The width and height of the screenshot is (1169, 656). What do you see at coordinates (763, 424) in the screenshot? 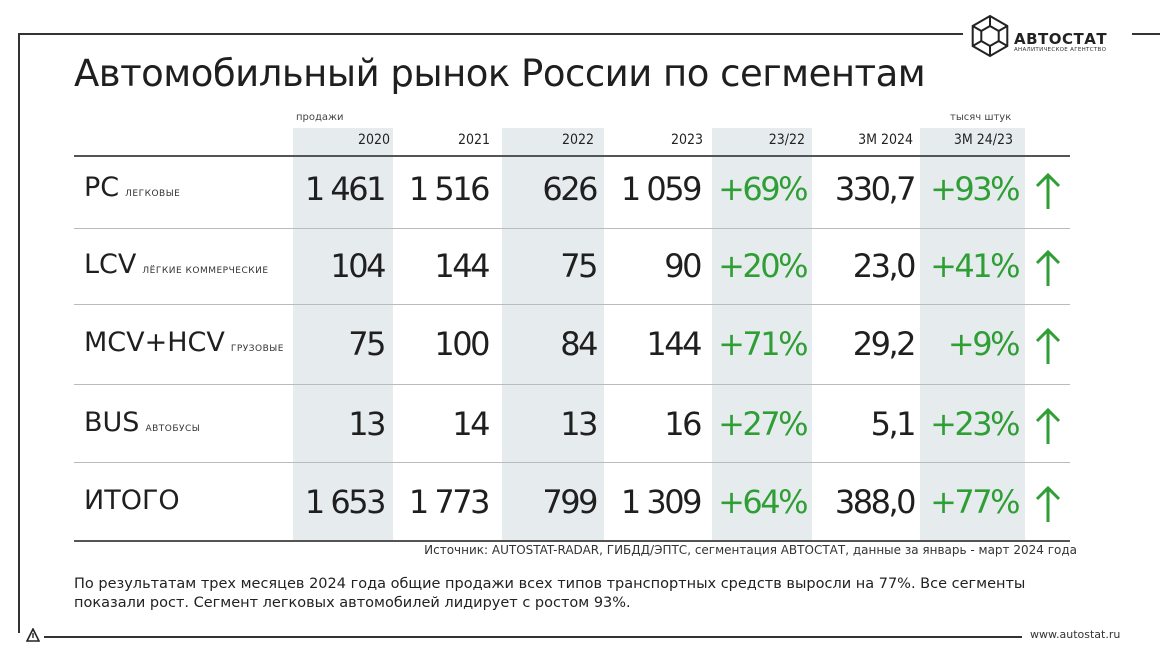
I see `cell-bus-23-22: +27%` at bounding box center [763, 424].